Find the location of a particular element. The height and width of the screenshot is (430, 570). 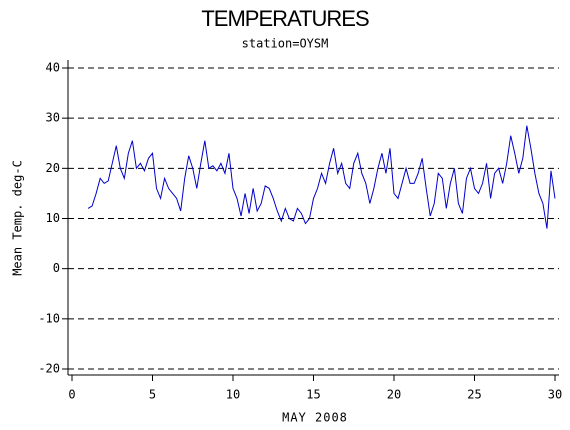

y-tick-label: -20 is located at coordinates (49, 369).